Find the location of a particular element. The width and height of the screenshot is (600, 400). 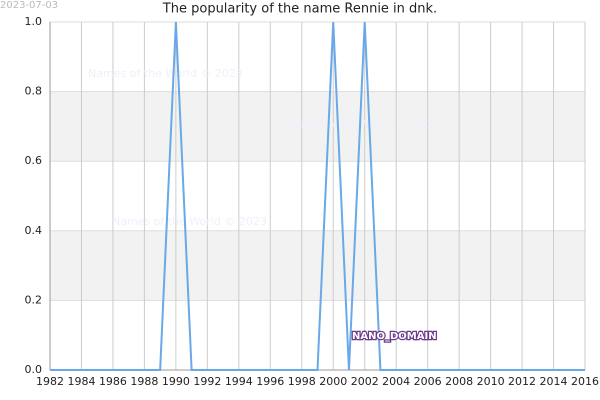

x-tick-label: 1998 is located at coordinates (302, 381).